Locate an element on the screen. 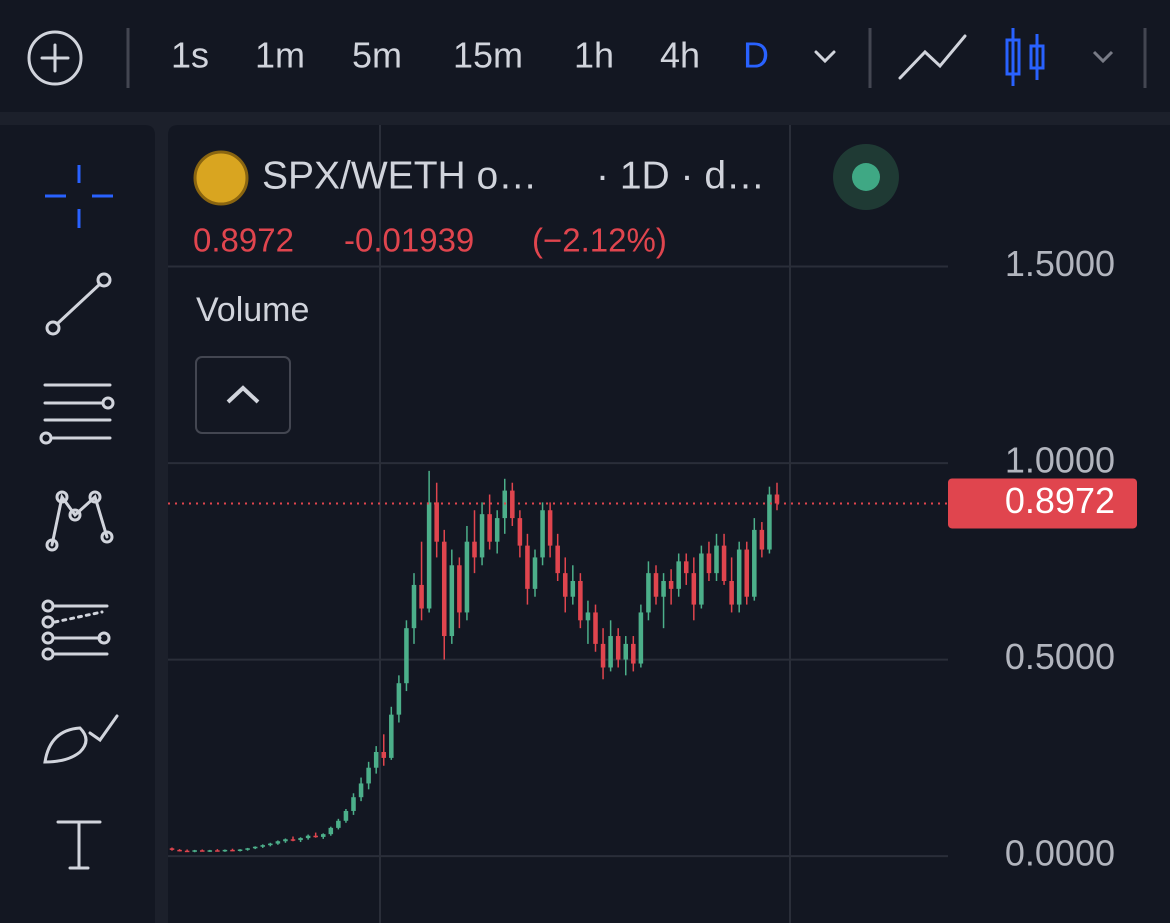  timeframe-button: 1m is located at coordinates (280, 55).